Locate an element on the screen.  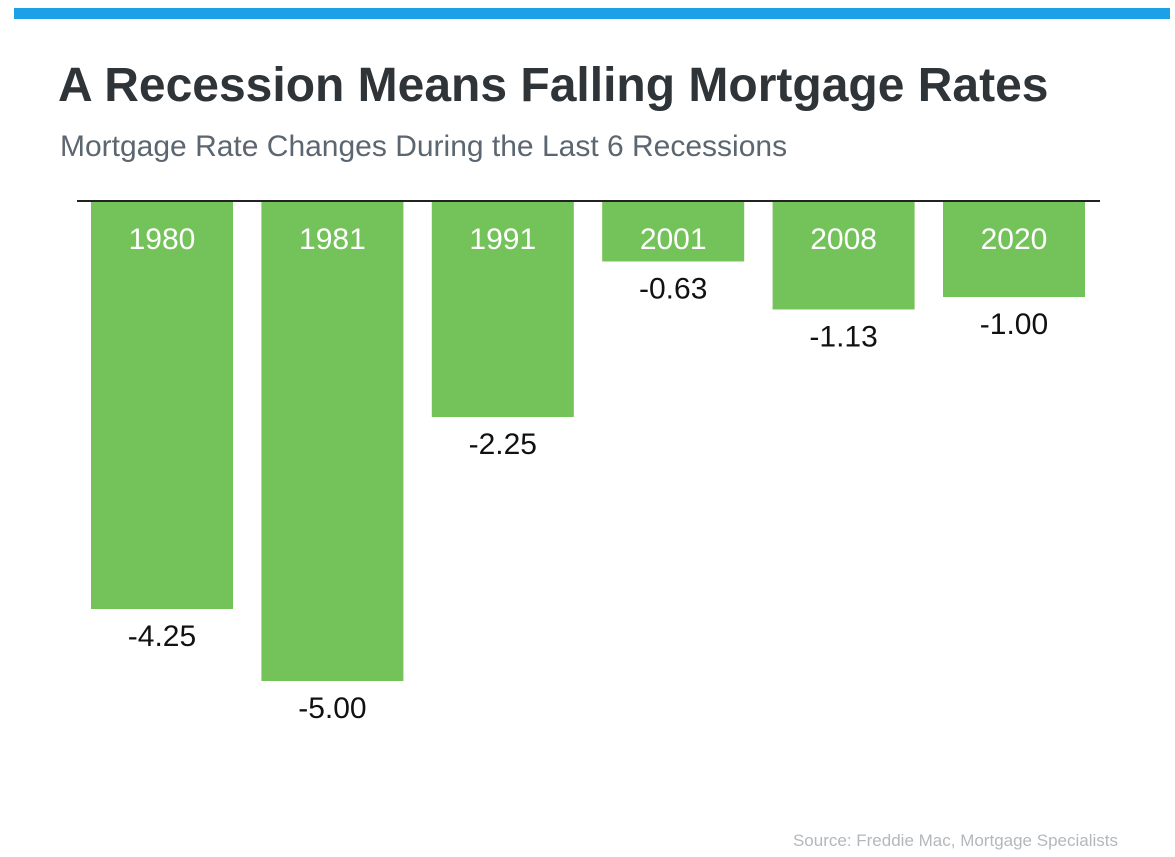
category-label-1981: 1981 is located at coordinates (332, 239).